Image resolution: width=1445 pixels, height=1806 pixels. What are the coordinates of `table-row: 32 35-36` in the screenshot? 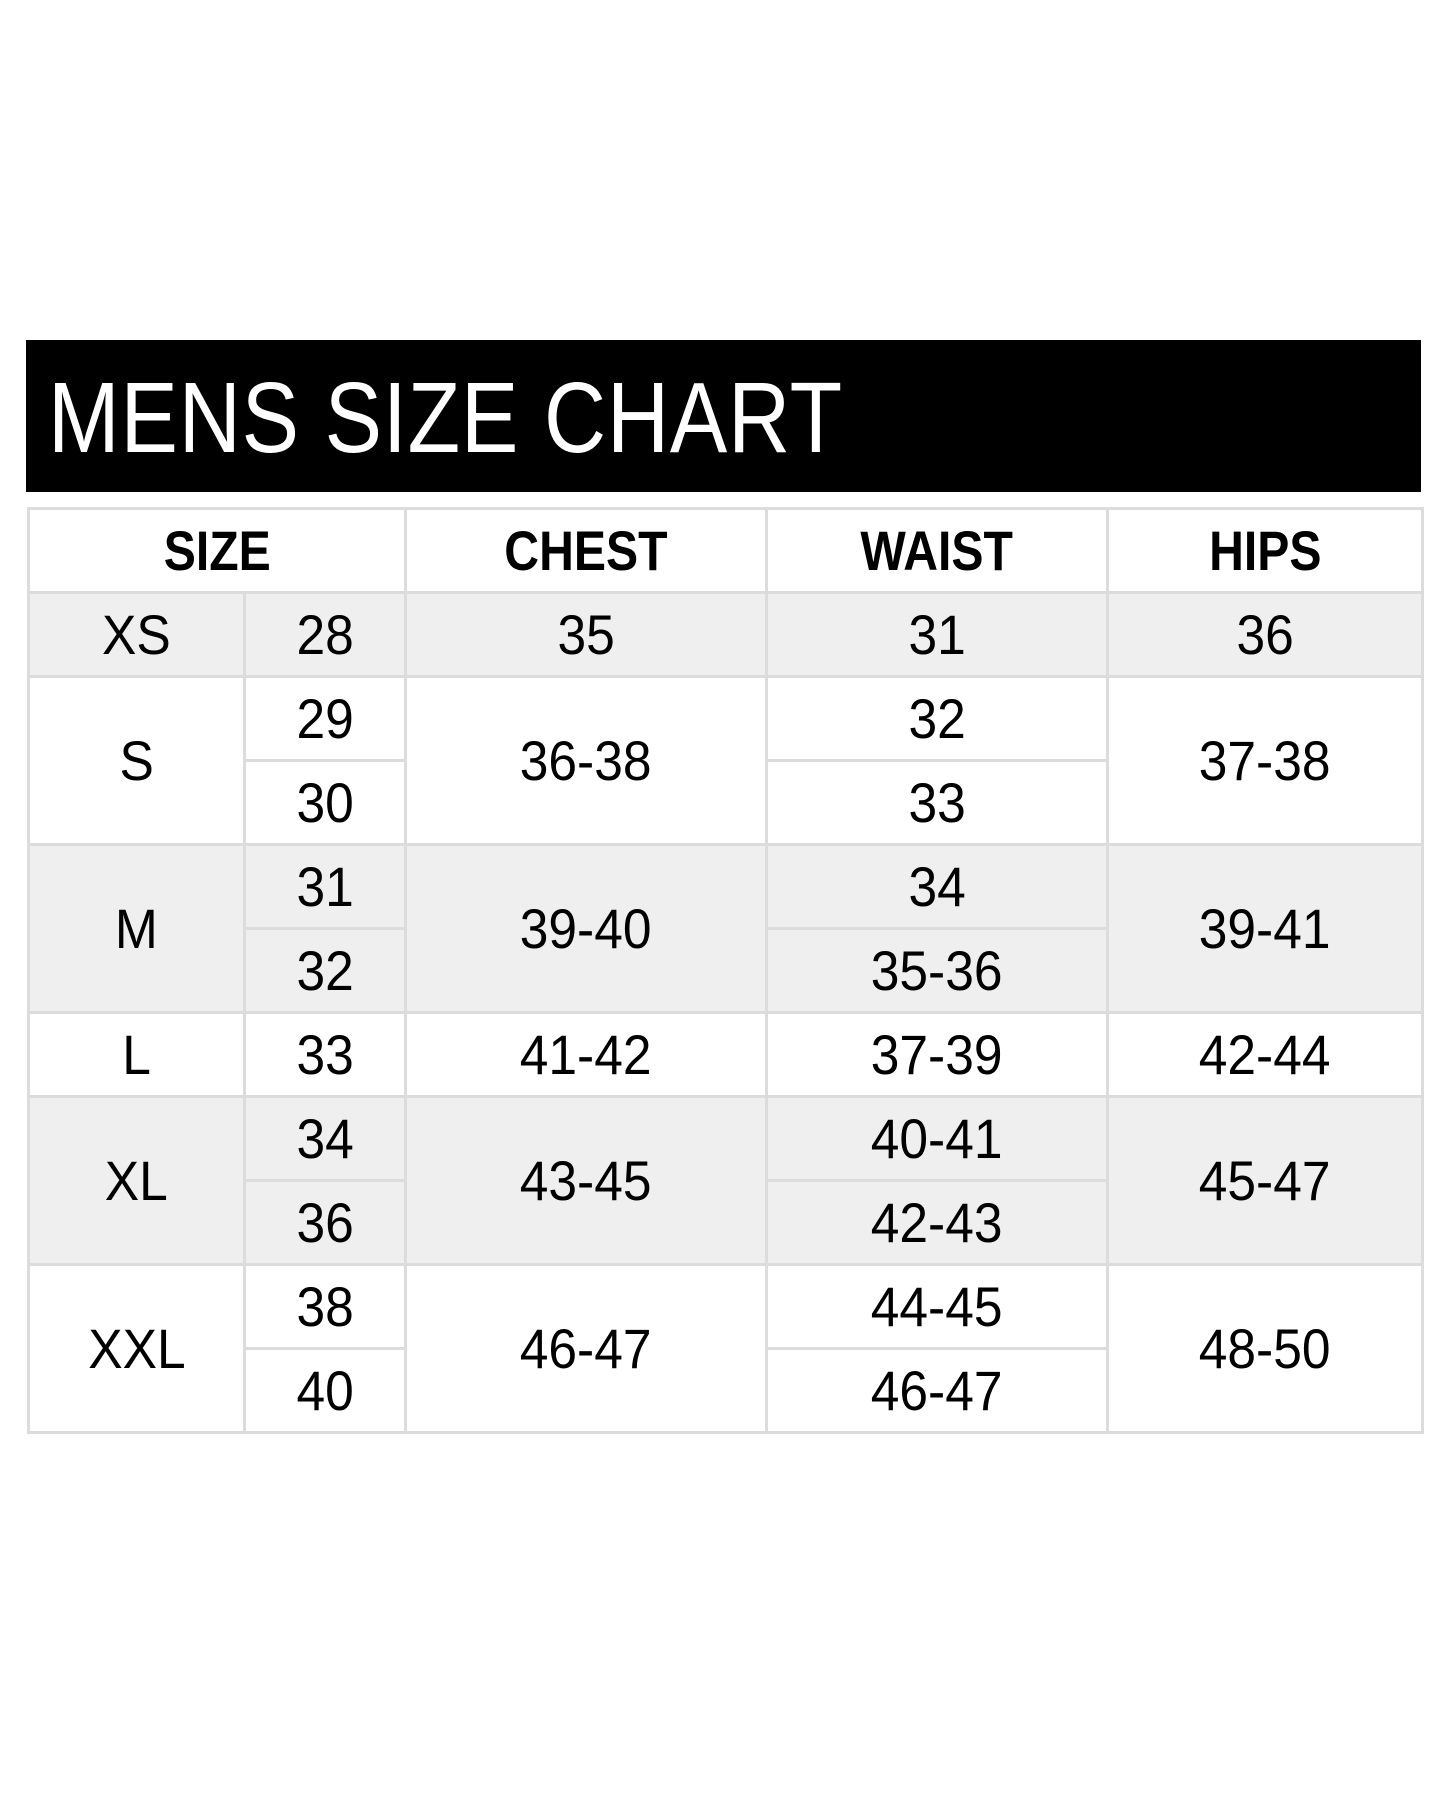 It's located at (726, 970).